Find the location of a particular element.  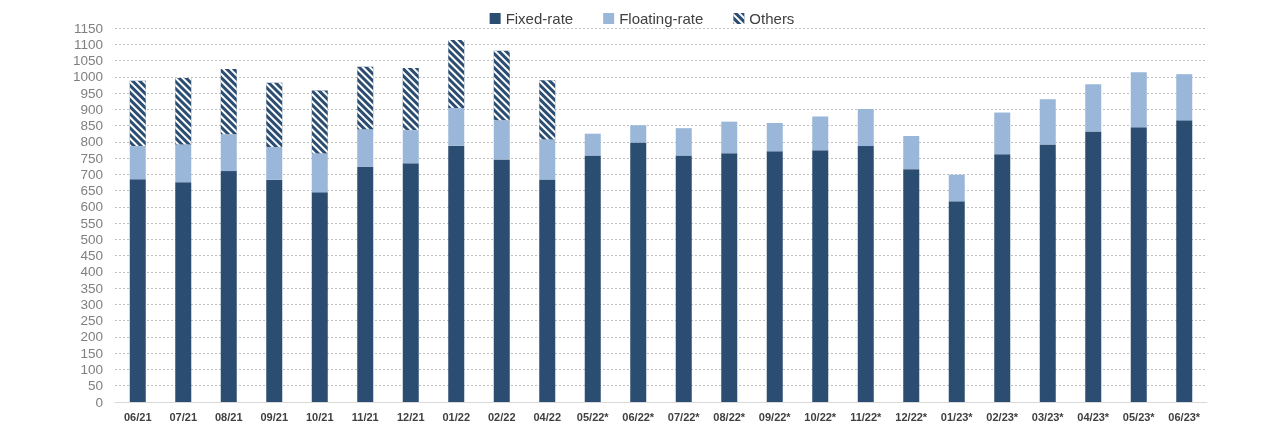

x-tick-label: 04/22 is located at coordinates (547, 416).